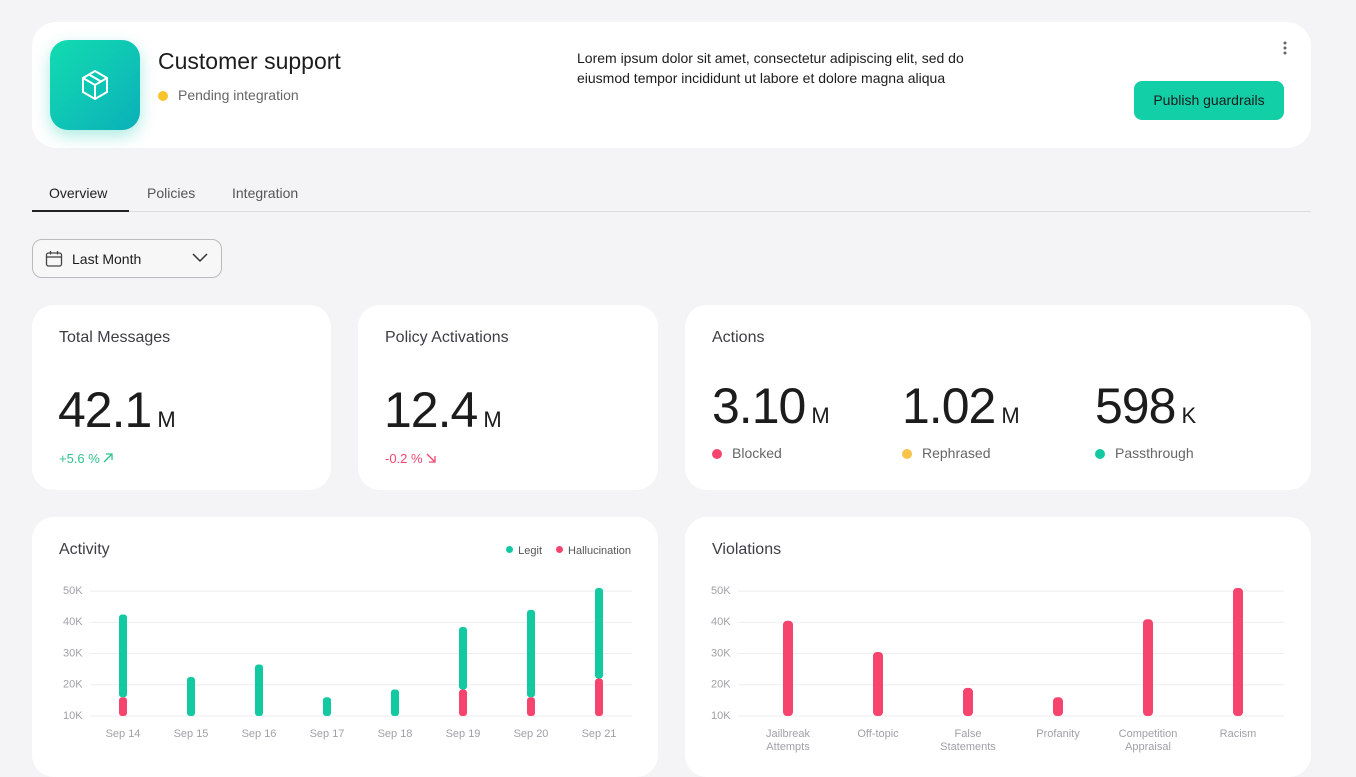 This screenshot has width=1356, height=777. What do you see at coordinates (671, 211) in the screenshot?
I see `tab-rule` at bounding box center [671, 211].